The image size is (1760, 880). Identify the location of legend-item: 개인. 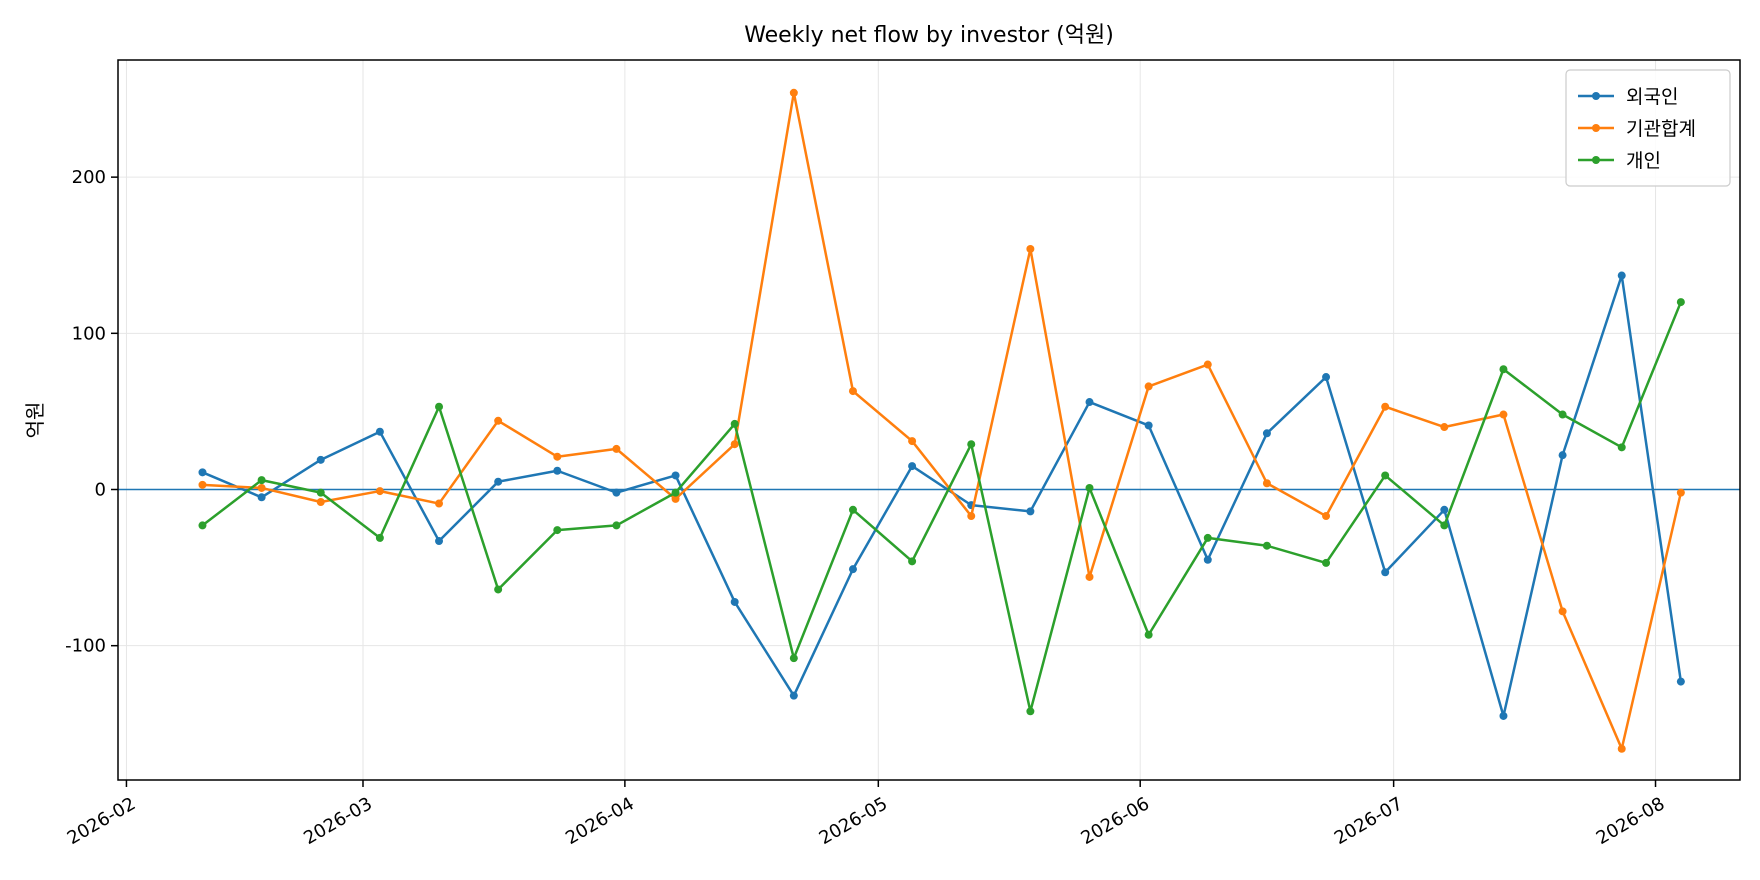
(1619, 161).